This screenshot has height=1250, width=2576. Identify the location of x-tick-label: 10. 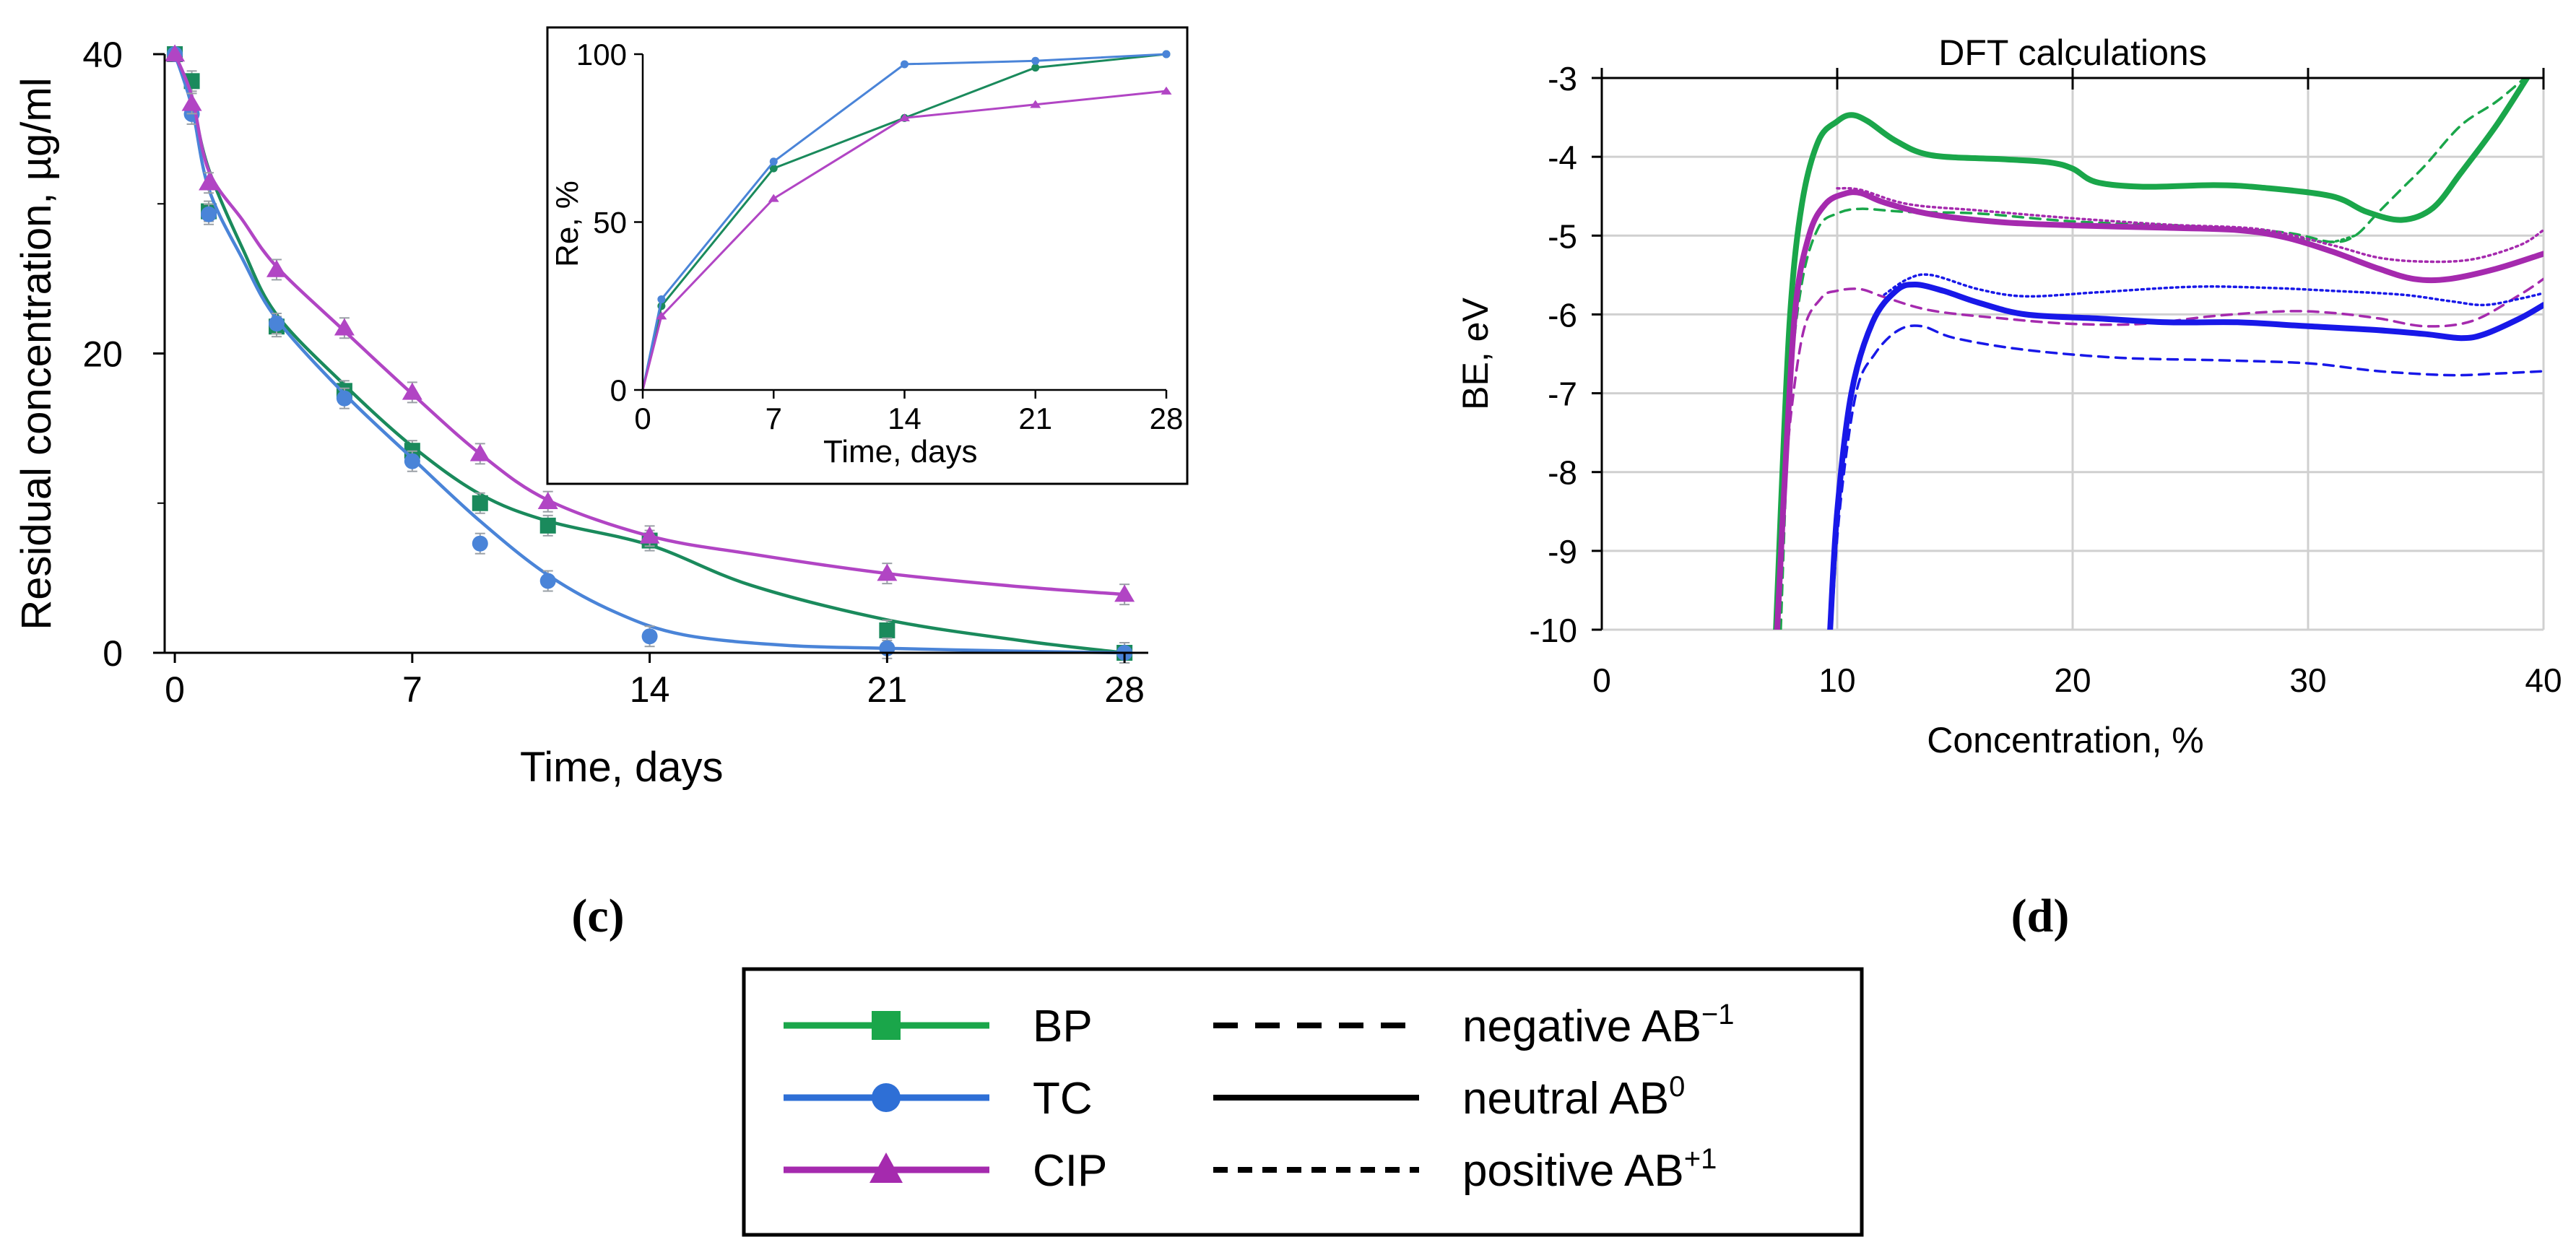
(1836, 680).